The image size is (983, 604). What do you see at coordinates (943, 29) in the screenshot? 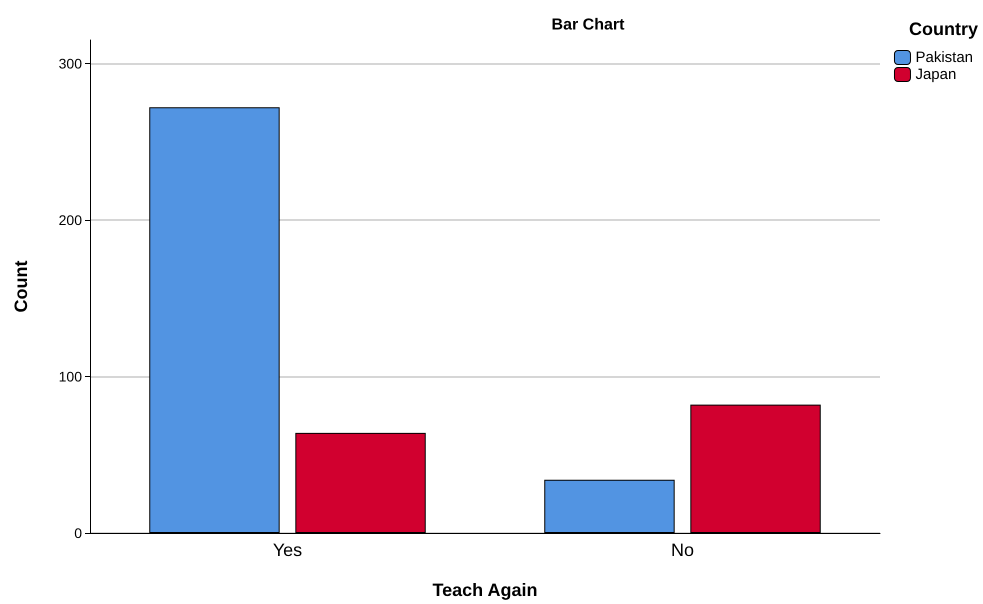
I see `legend-title: Country` at bounding box center [943, 29].